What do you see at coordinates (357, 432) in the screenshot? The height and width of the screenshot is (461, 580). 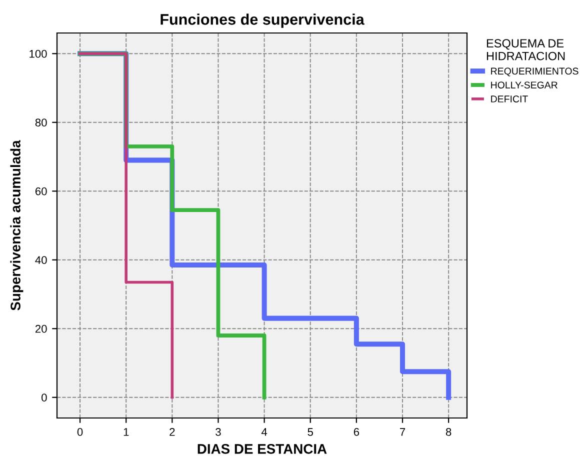 I see `x-tick-label: 6` at bounding box center [357, 432].